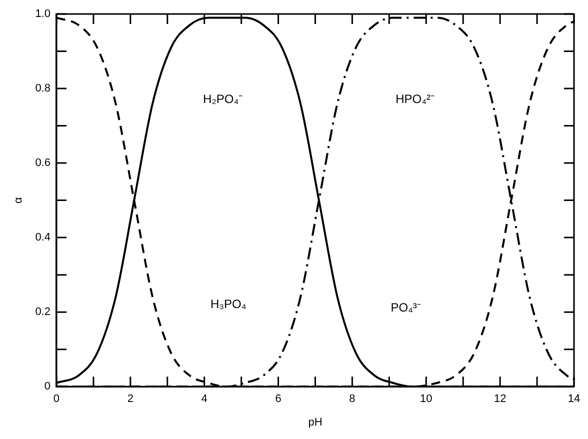  What do you see at coordinates (500, 399) in the screenshot?
I see `x-tick-label: 12` at bounding box center [500, 399].